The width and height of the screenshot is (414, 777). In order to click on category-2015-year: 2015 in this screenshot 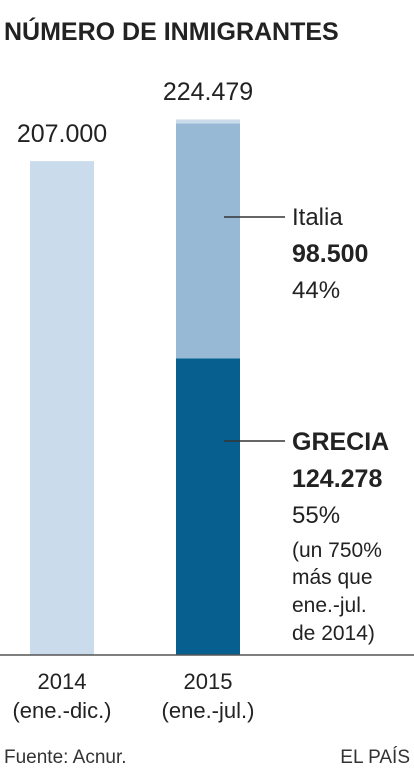, I will do `click(208, 681)`.